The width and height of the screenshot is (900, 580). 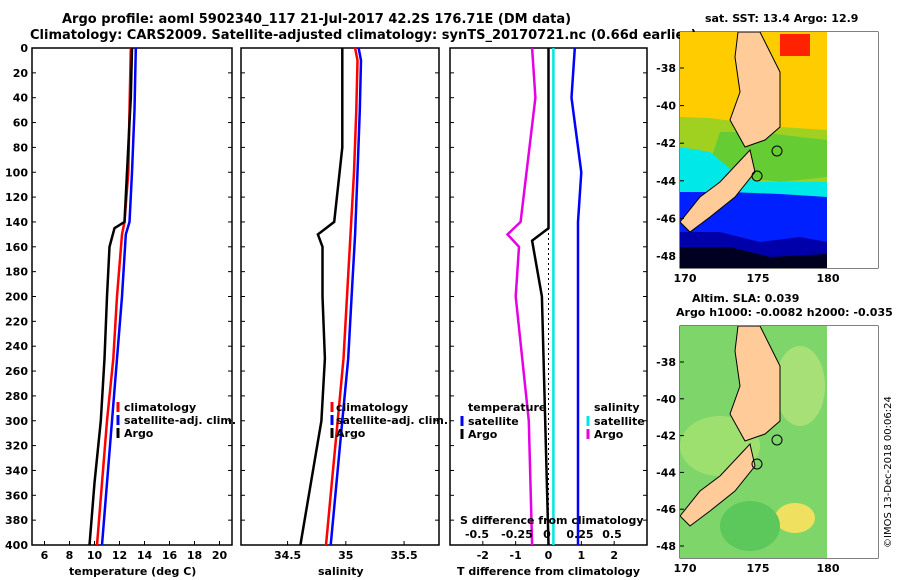 I want to click on sst-argo-marker, so click(x=777, y=151).